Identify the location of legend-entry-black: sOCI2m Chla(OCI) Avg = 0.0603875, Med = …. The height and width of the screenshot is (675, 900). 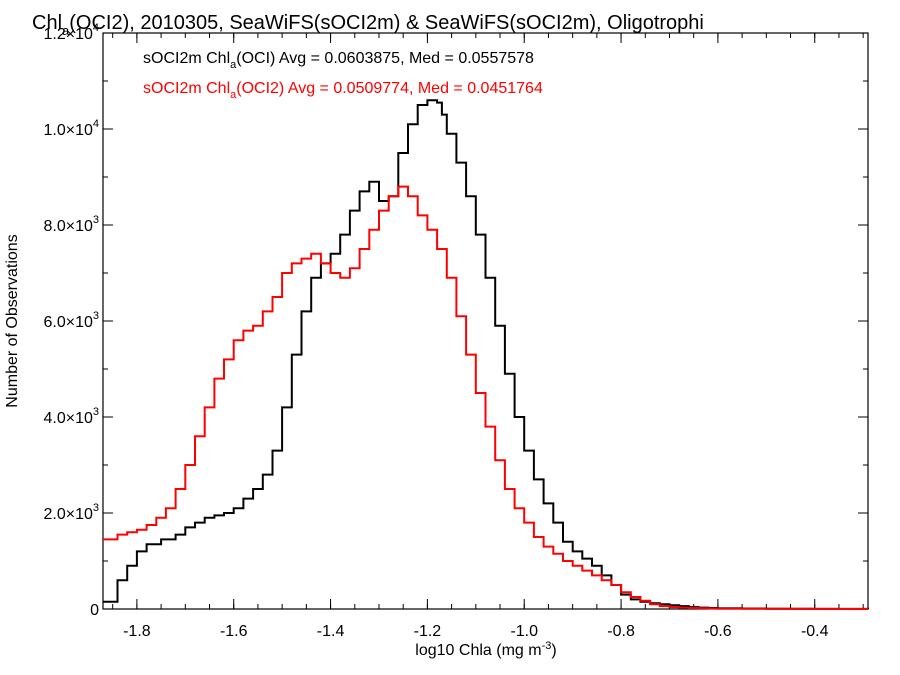
(338, 60).